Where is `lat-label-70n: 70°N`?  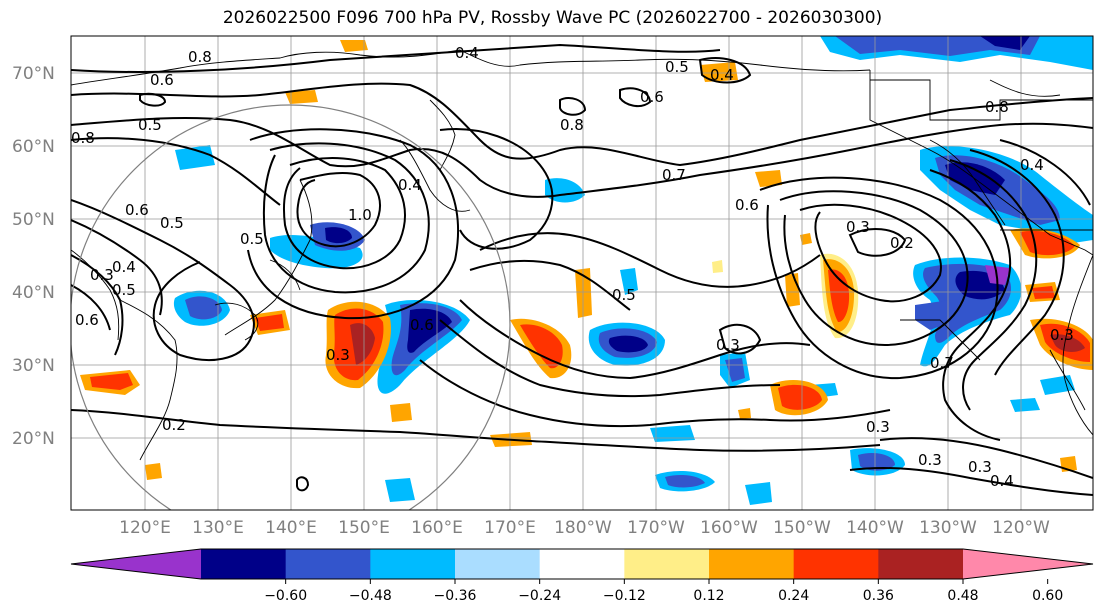 lat-label-70n: 70°N is located at coordinates (33, 74).